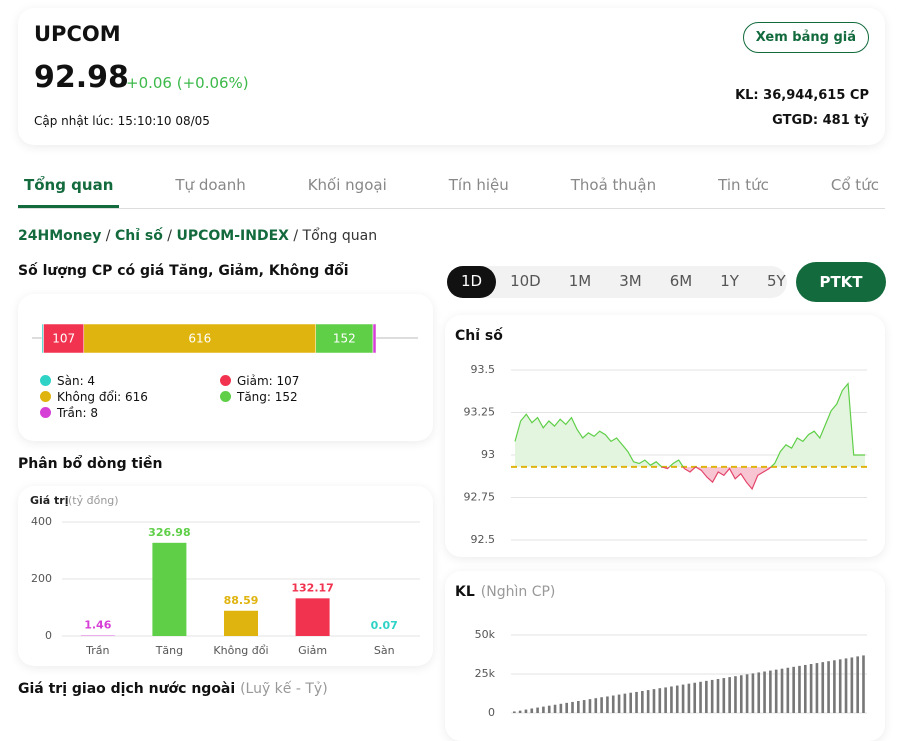 This screenshot has height=741, width=897. I want to click on range-button: 1Y, so click(729, 282).